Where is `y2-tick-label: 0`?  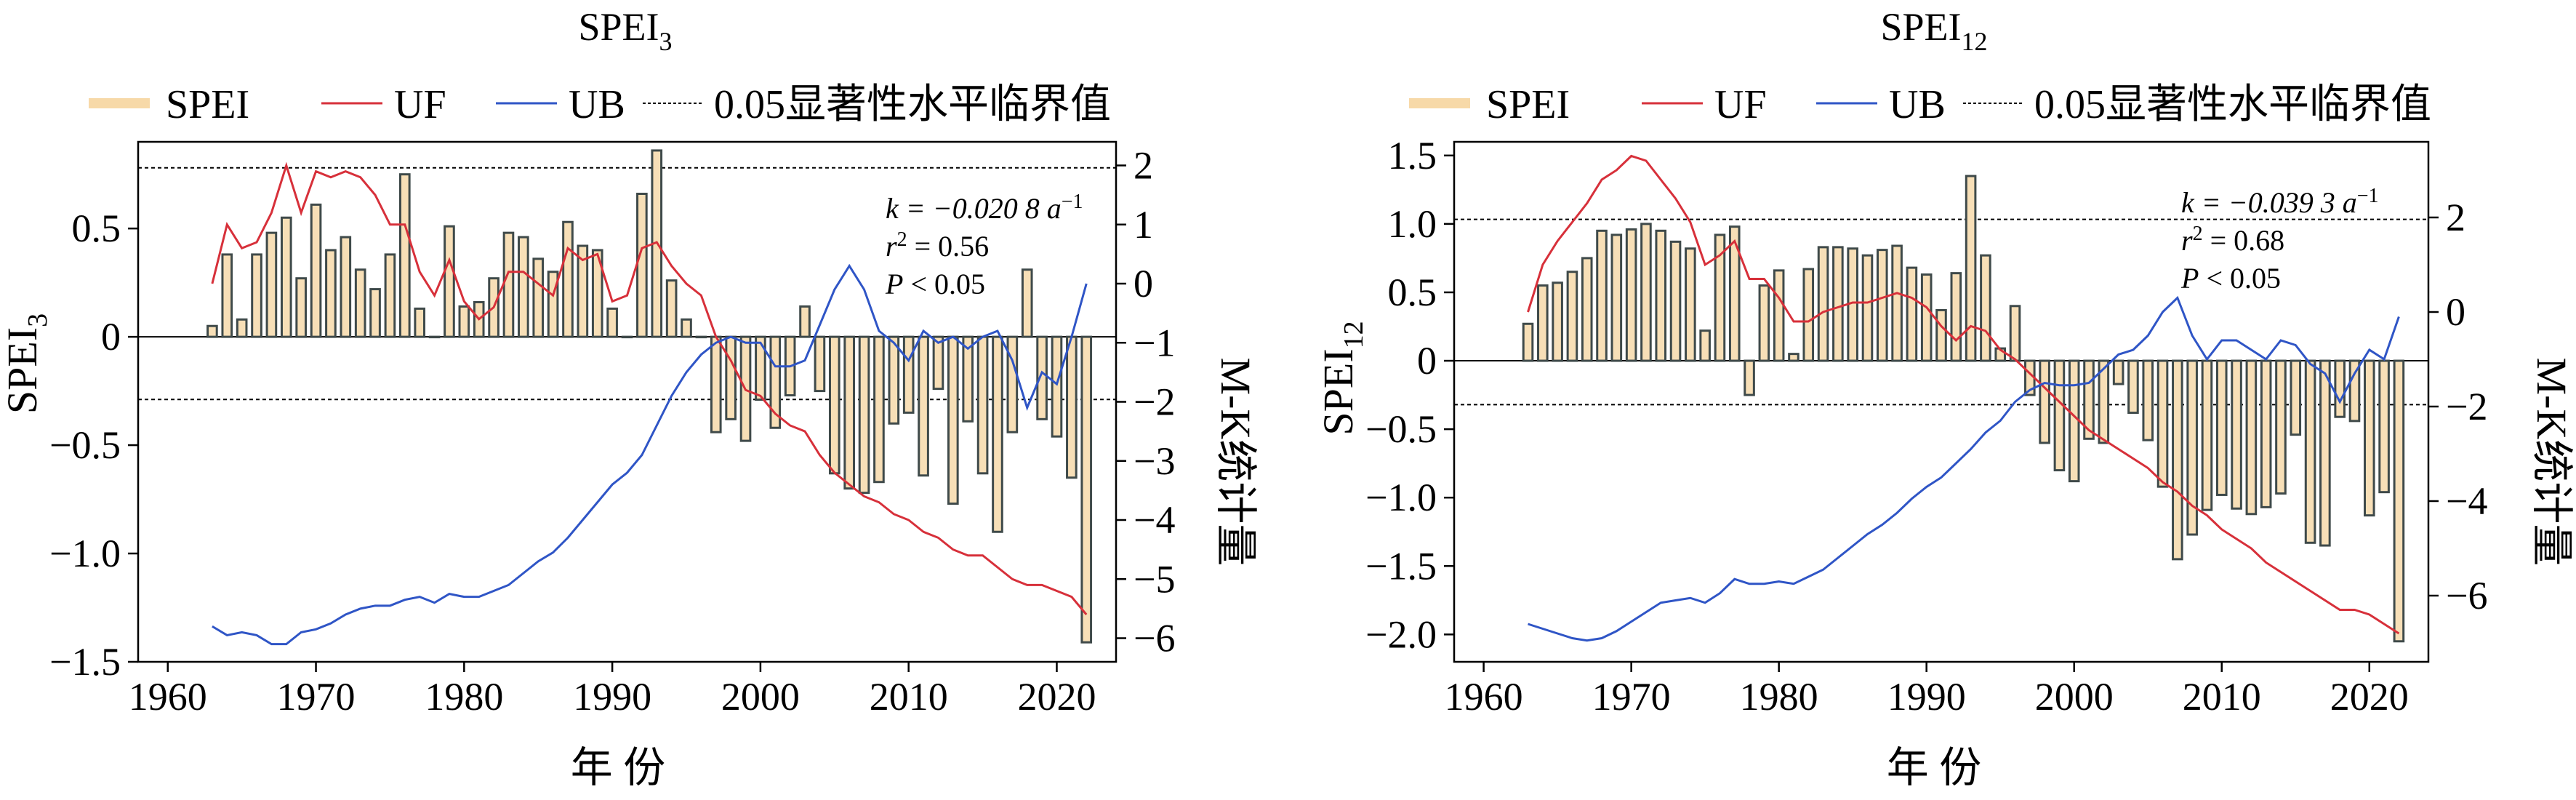
y2-tick-label: 0 is located at coordinates (1143, 283).